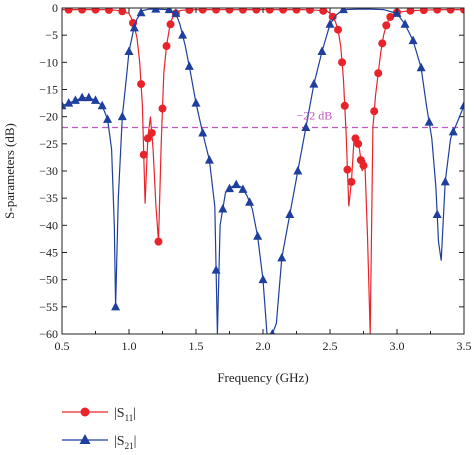 This screenshot has width=474, height=455. What do you see at coordinates (48, 225) in the screenshot?
I see `y-tick-label: −40` at bounding box center [48, 225].